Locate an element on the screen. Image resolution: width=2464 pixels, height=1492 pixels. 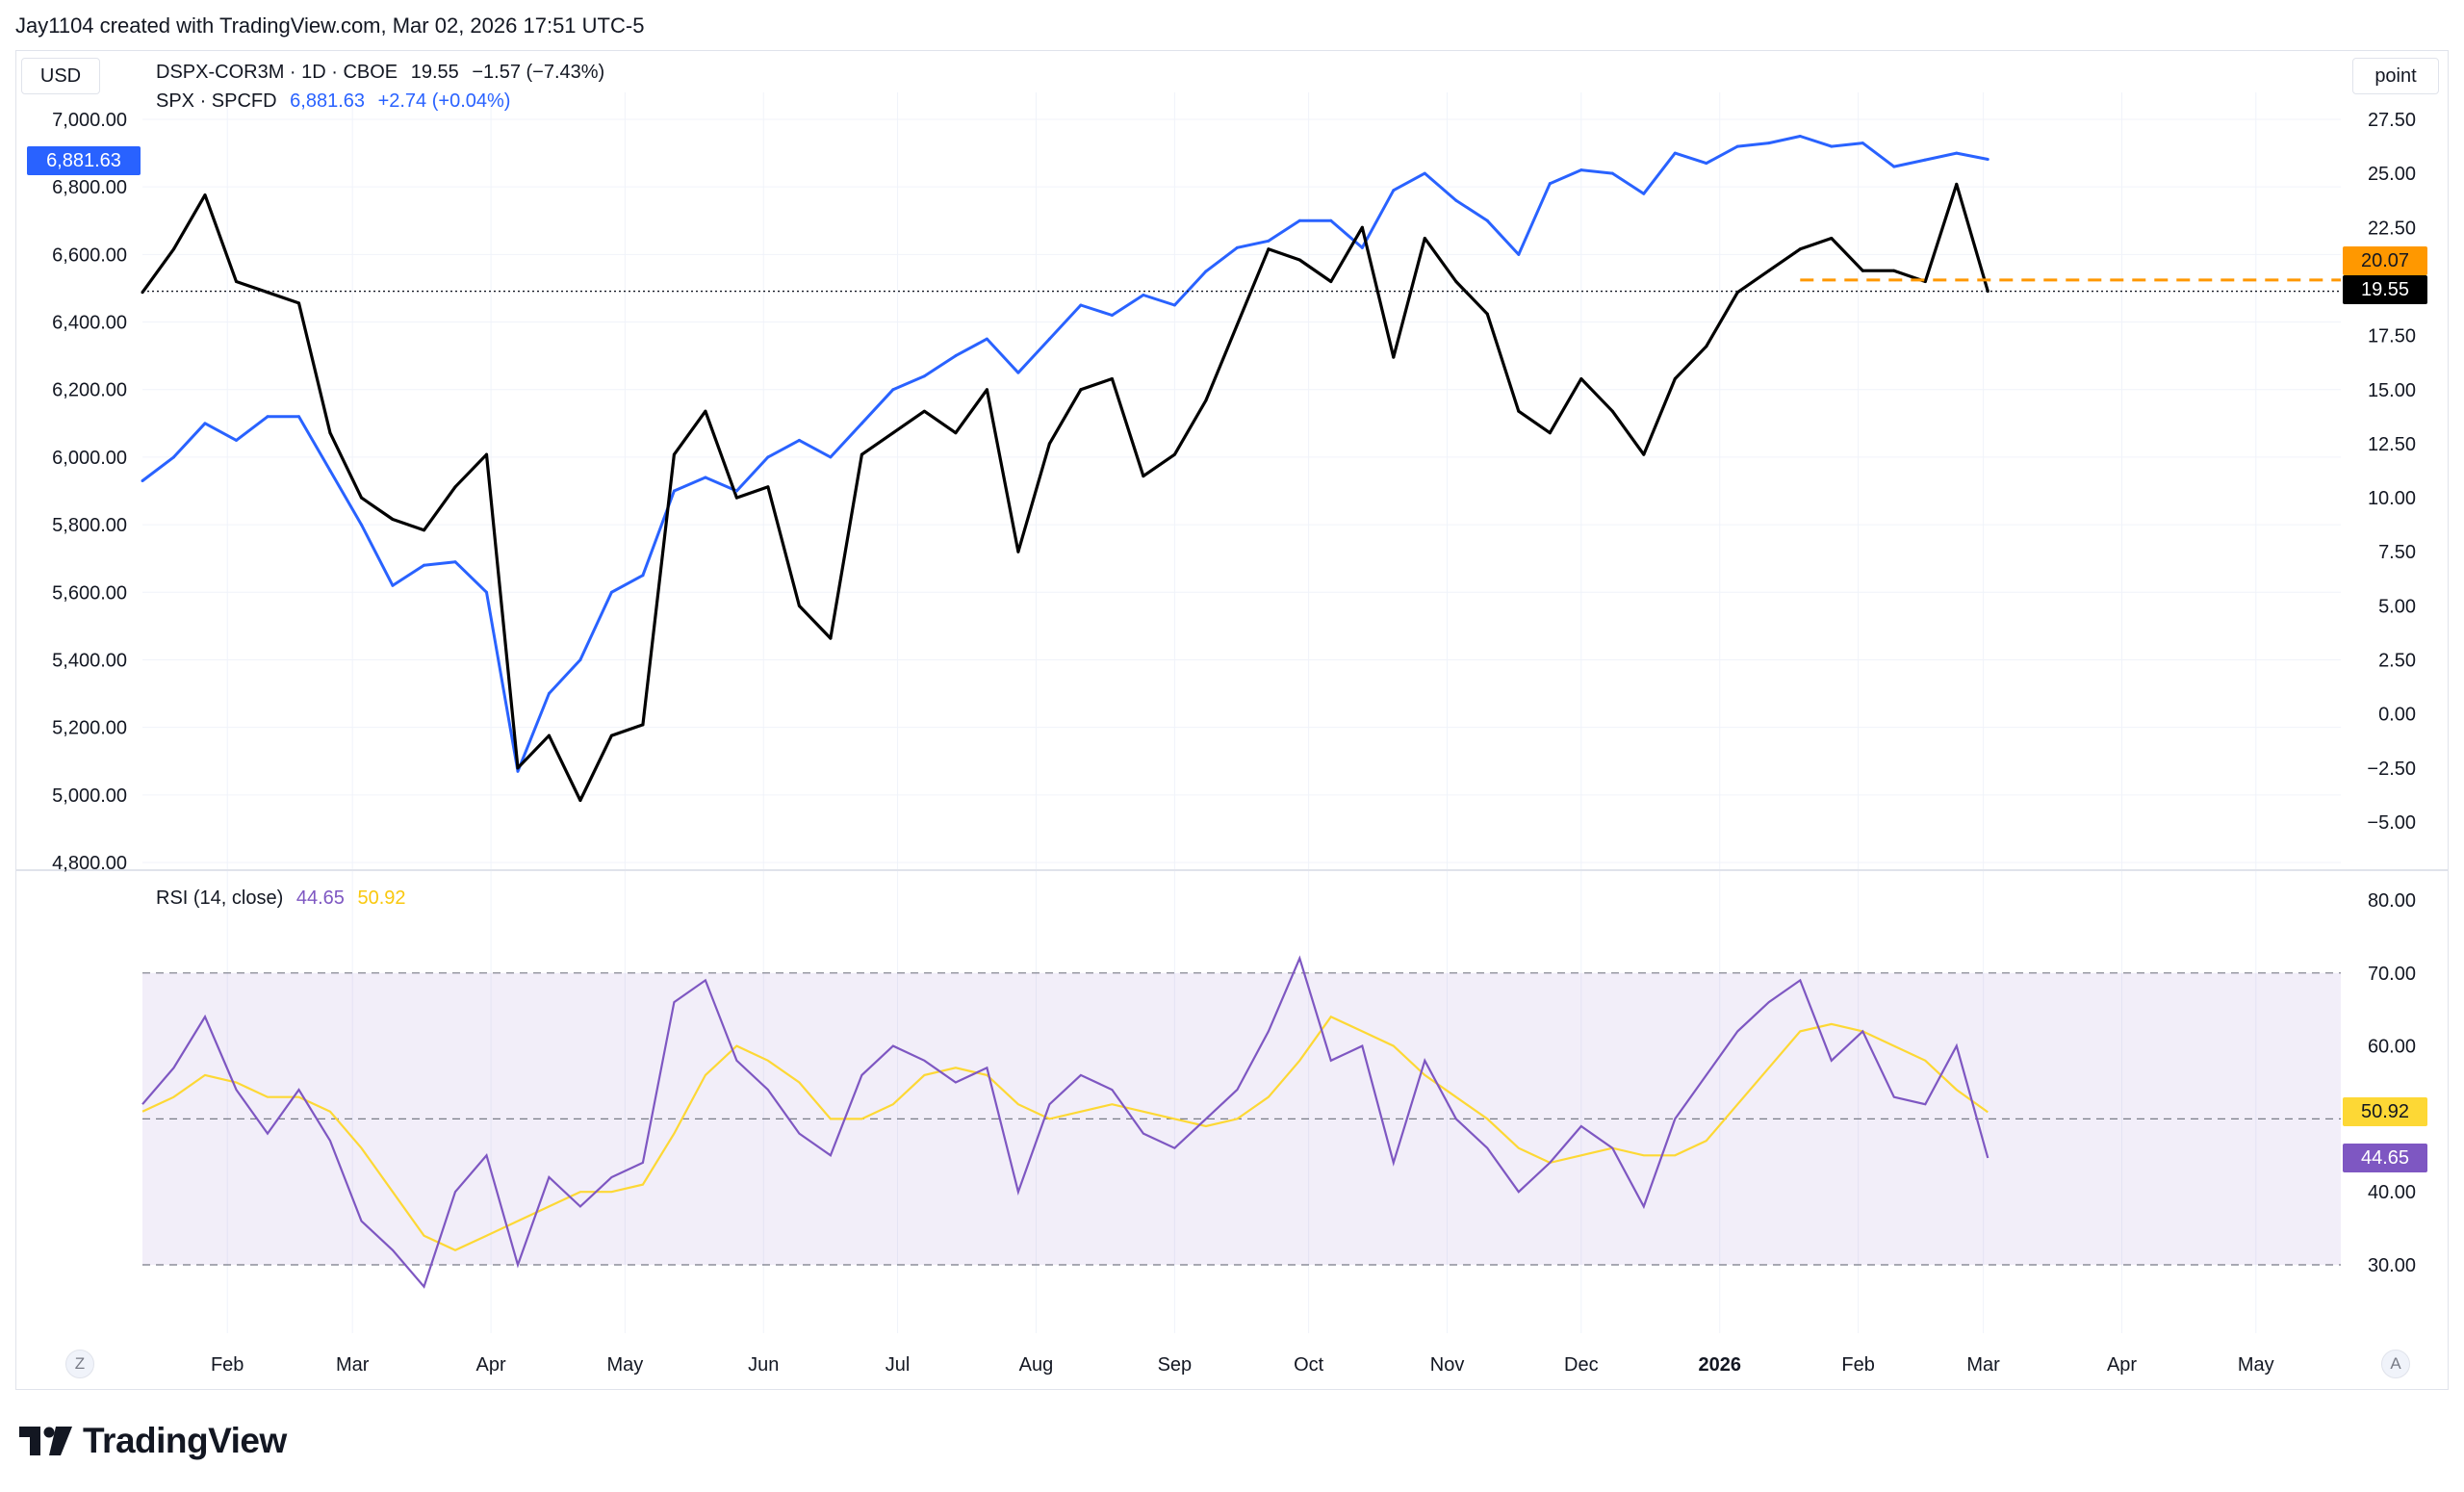
tradingview-logo: TradingView is located at coordinates (153, 1441).